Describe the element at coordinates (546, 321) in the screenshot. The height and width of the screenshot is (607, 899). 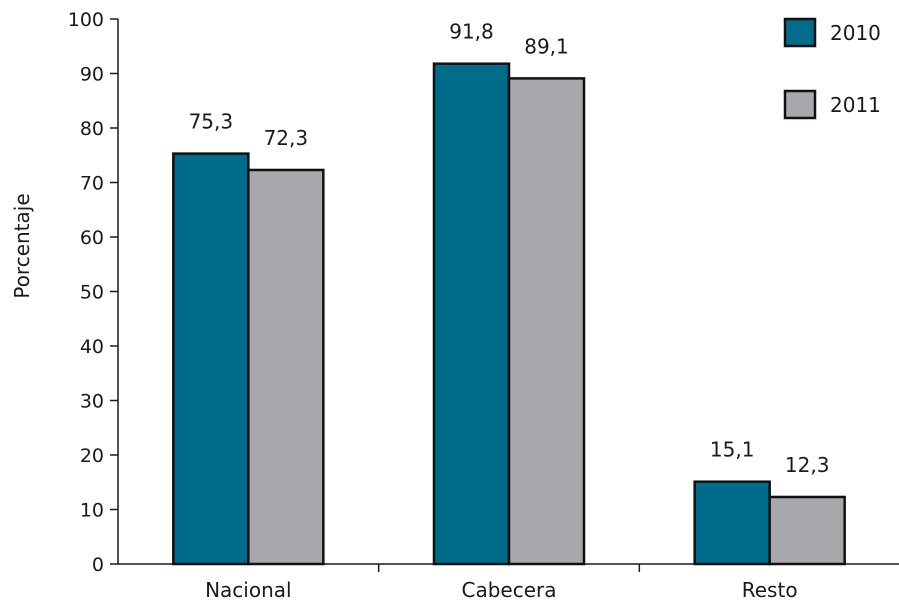
I see `bar-2011-cabecera` at that location.